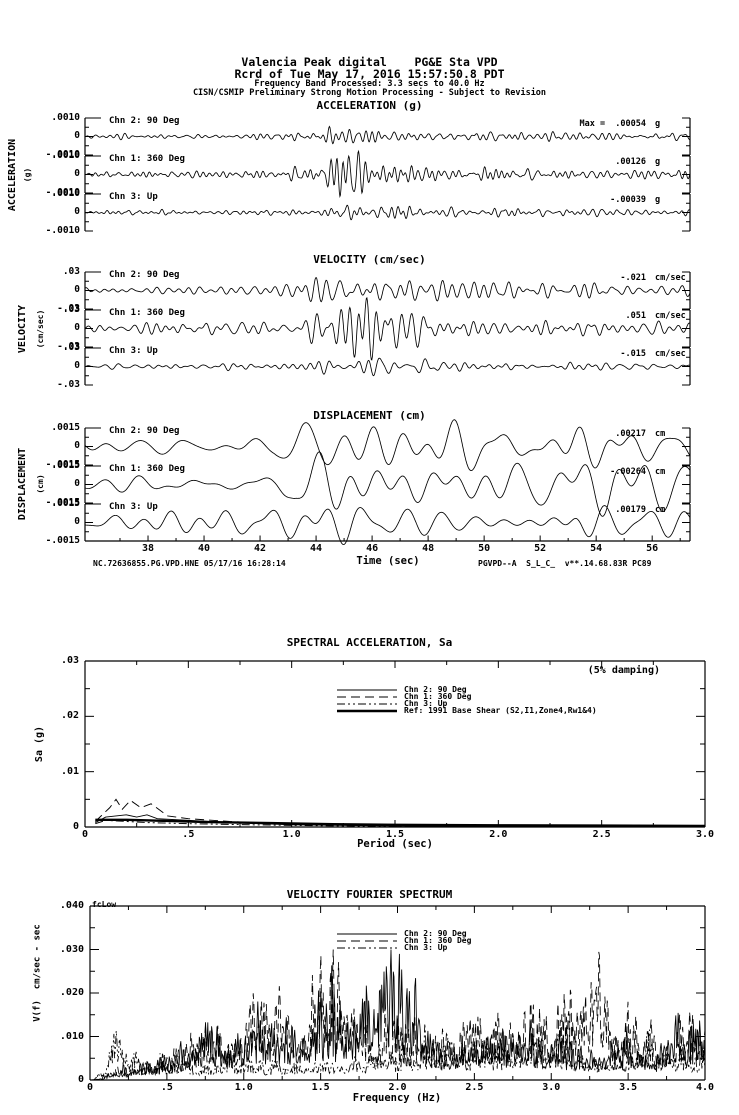 This screenshot has width=739, height=1115. I want to click on station-title: Valencia Peak digital PG&E Sta VPD, so click(369, 62).